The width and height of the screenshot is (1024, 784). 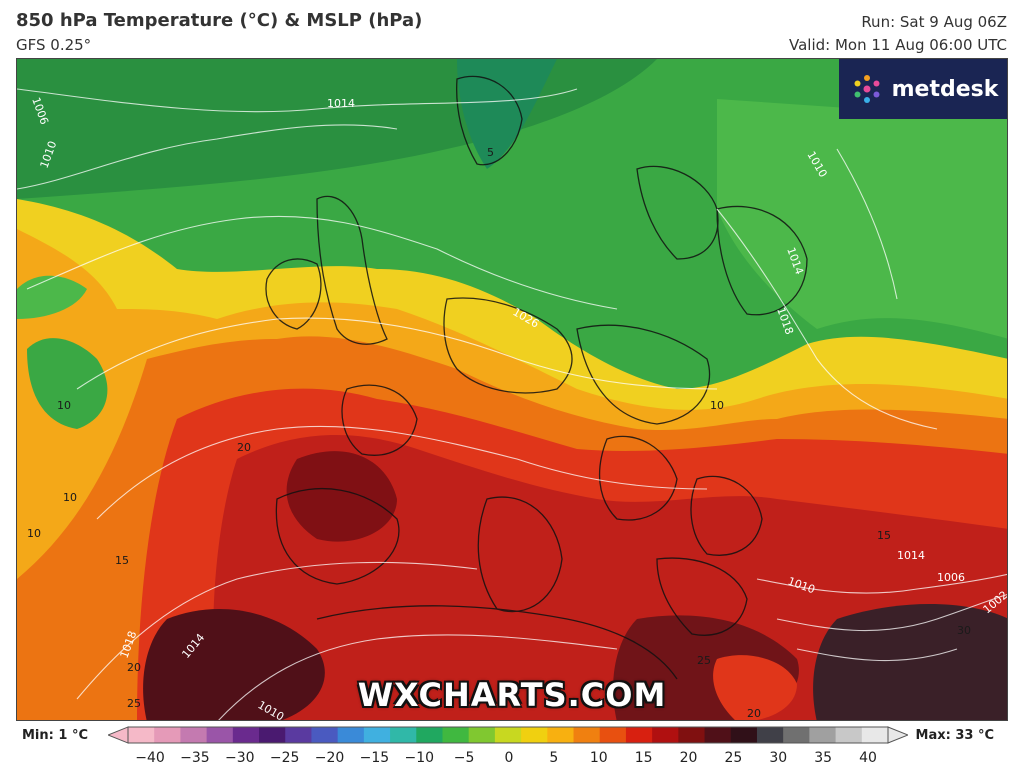 What do you see at coordinates (54, 45) in the screenshot?
I see `model-label: GFS 0.25°` at bounding box center [54, 45].